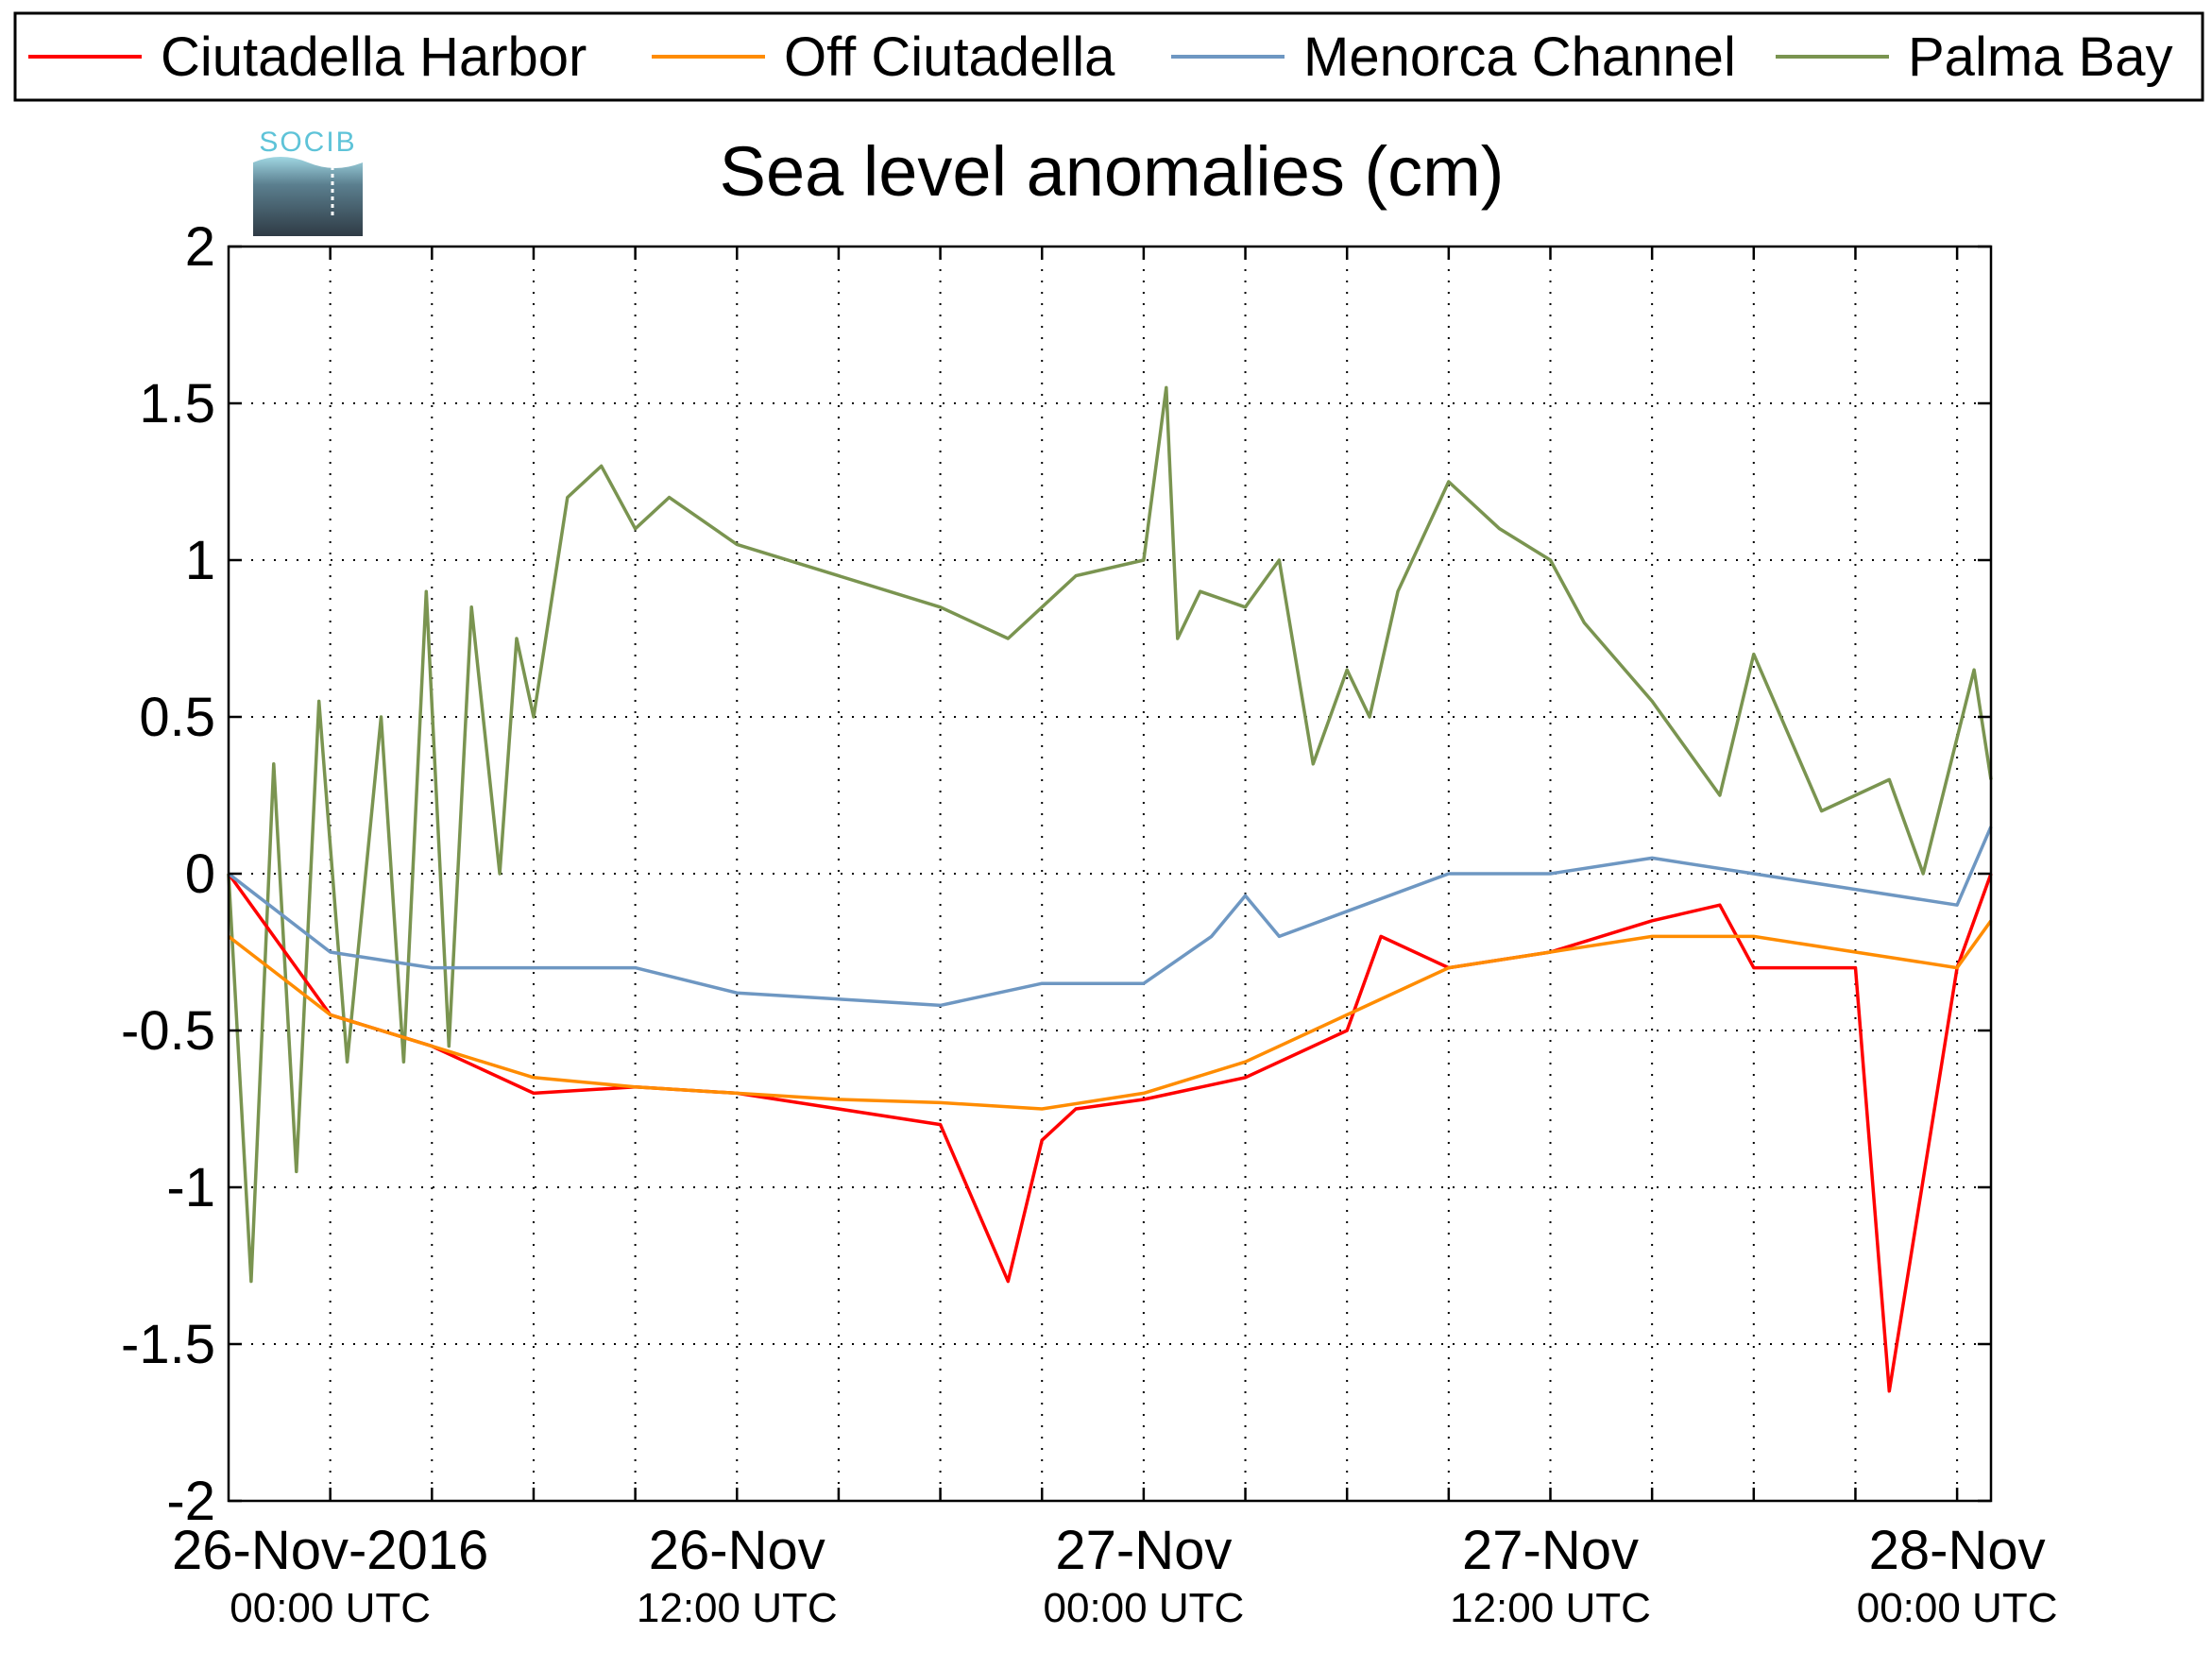 The height and width of the screenshot is (1669, 2212). What do you see at coordinates (2040, 57) in the screenshot?
I see `legend-label: Palma Bay` at bounding box center [2040, 57].